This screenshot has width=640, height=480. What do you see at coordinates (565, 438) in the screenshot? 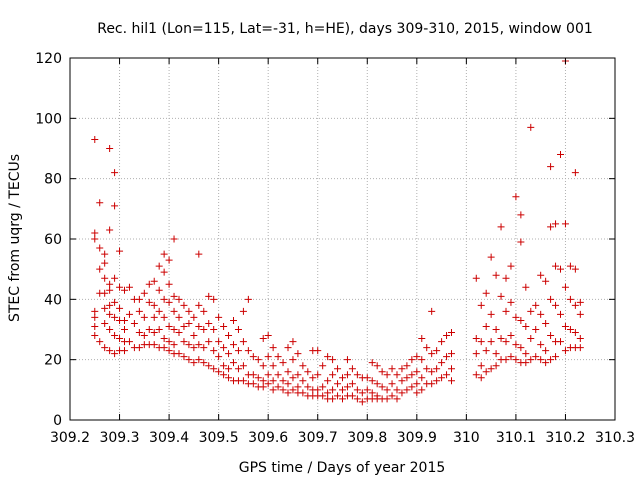
I see `x-tick-label: 310.2` at bounding box center [565, 438].